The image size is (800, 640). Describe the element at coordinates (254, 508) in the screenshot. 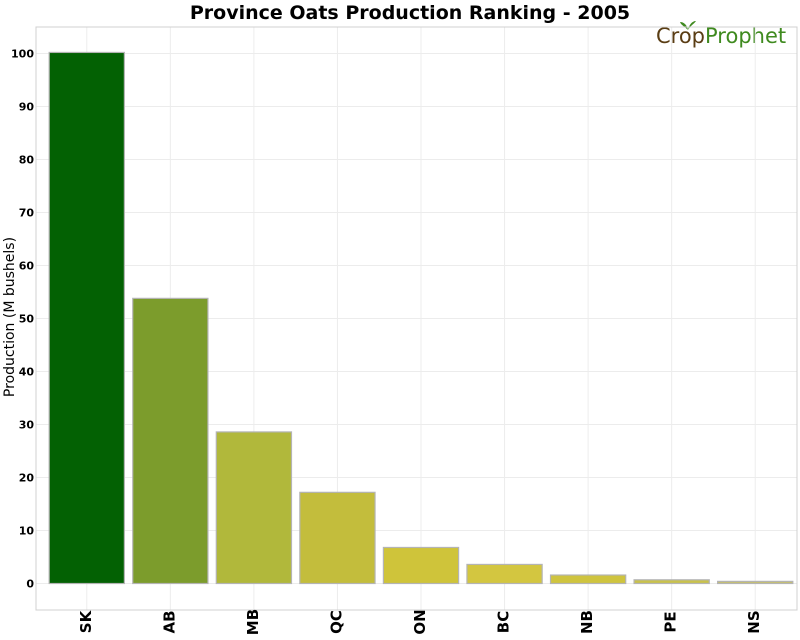

I see `bar-mb` at that location.